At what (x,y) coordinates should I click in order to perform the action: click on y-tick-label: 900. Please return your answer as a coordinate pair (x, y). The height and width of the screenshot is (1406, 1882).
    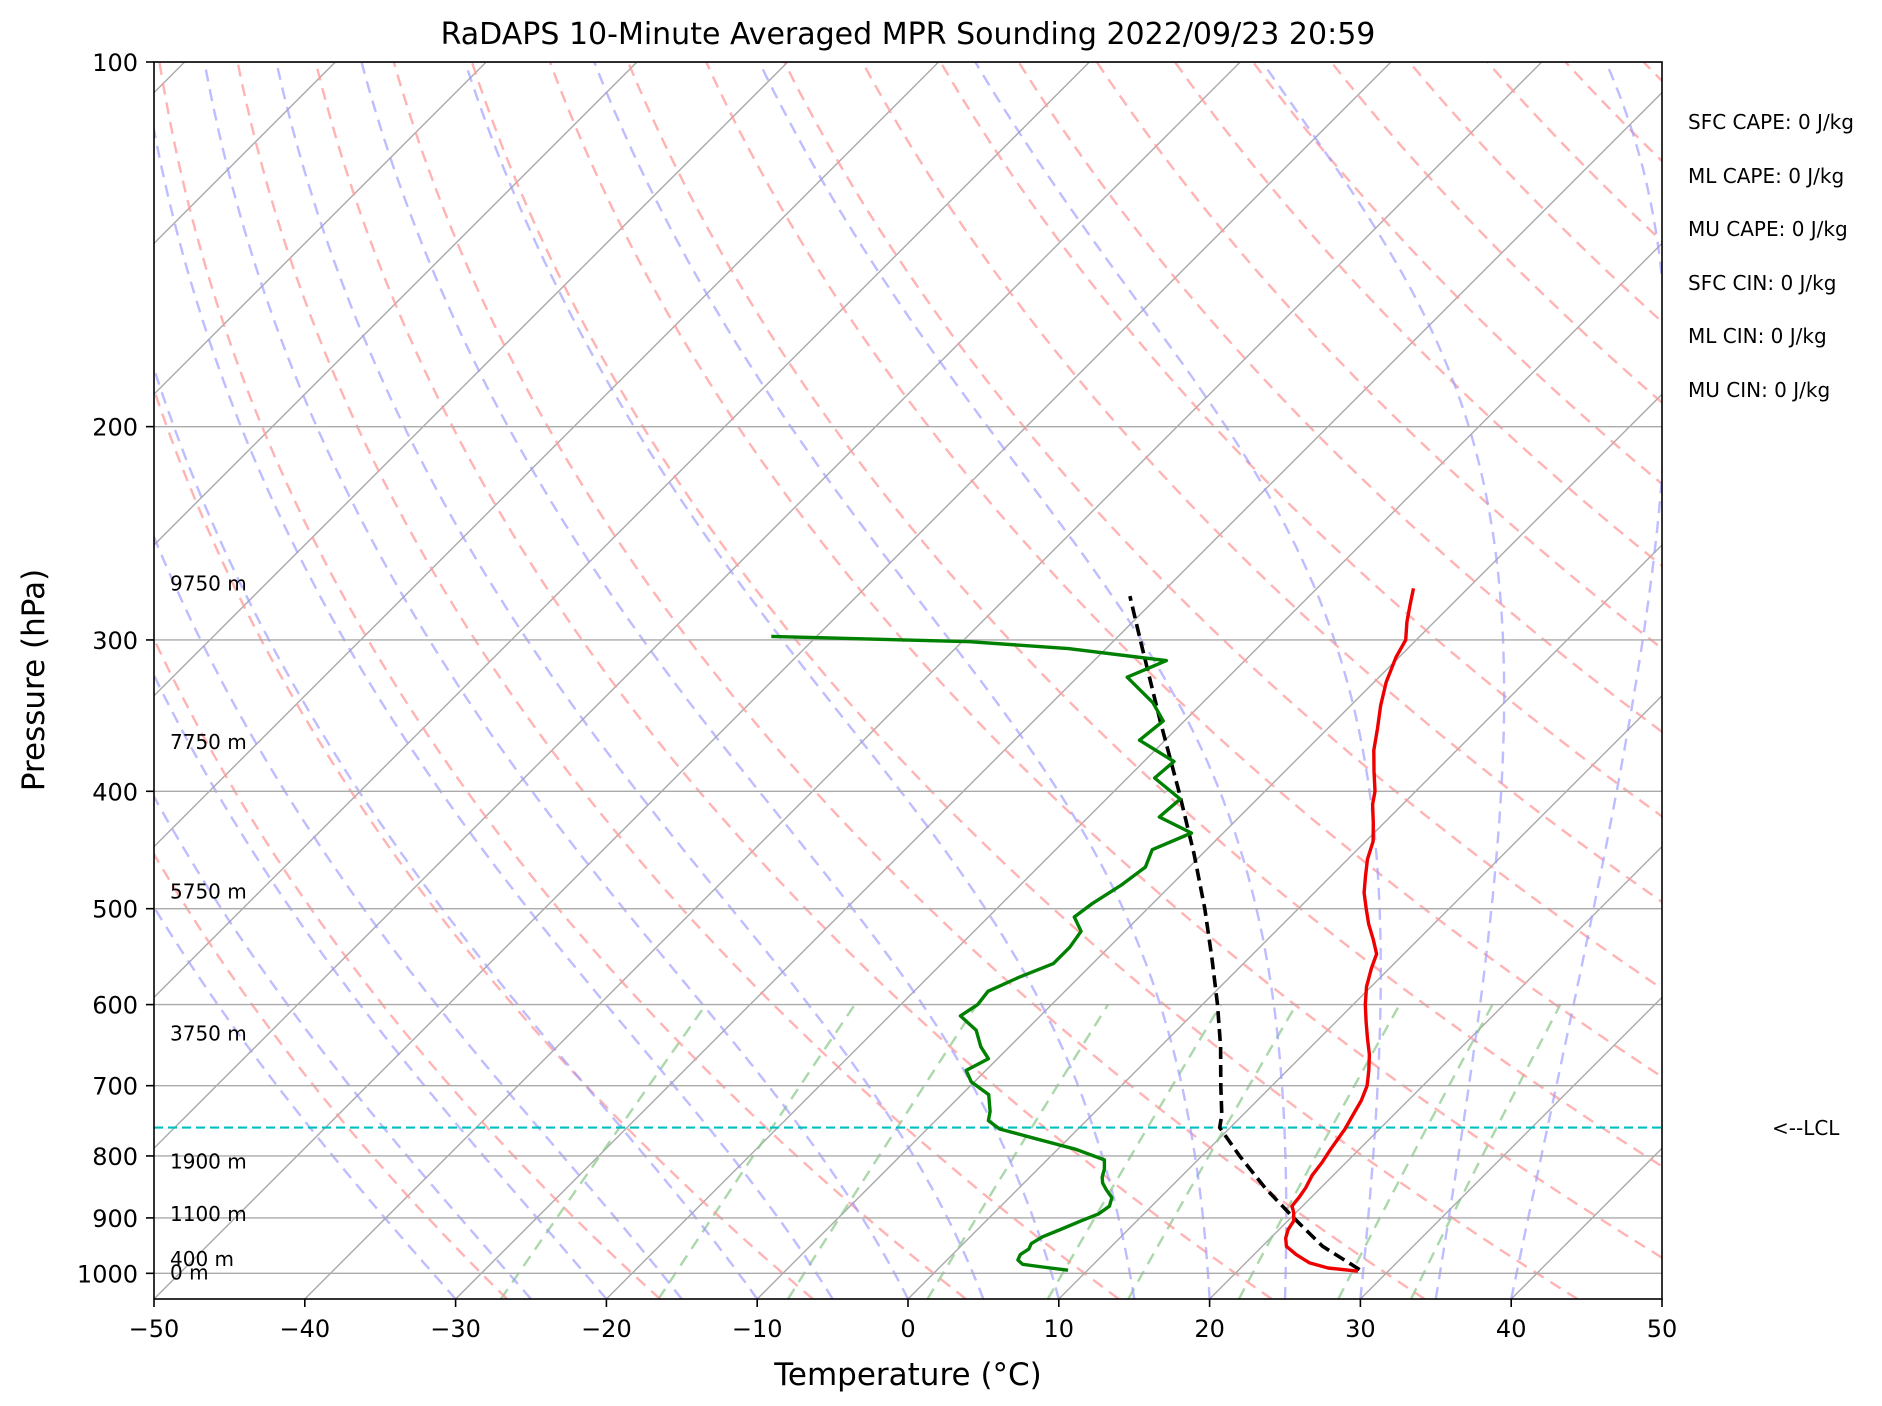
    Looking at the image, I should click on (115, 1219).